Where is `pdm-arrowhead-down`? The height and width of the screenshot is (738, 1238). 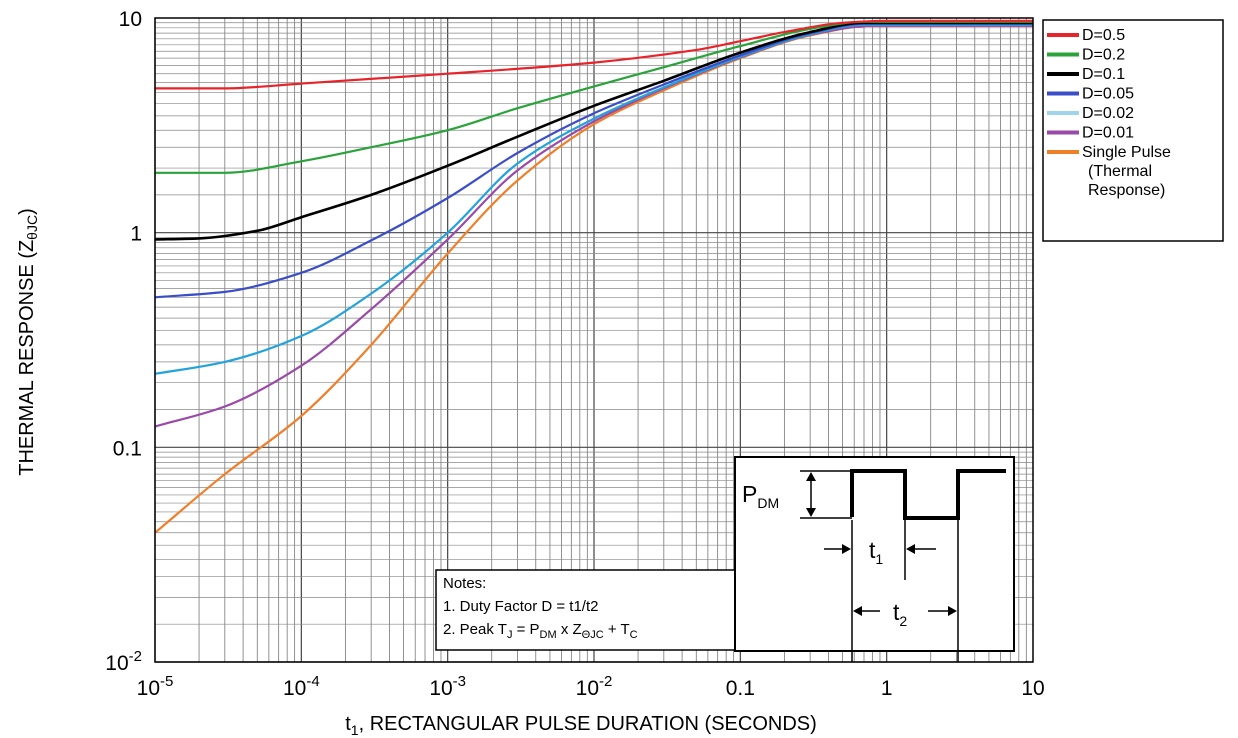 pdm-arrowhead-down is located at coordinates (811, 512).